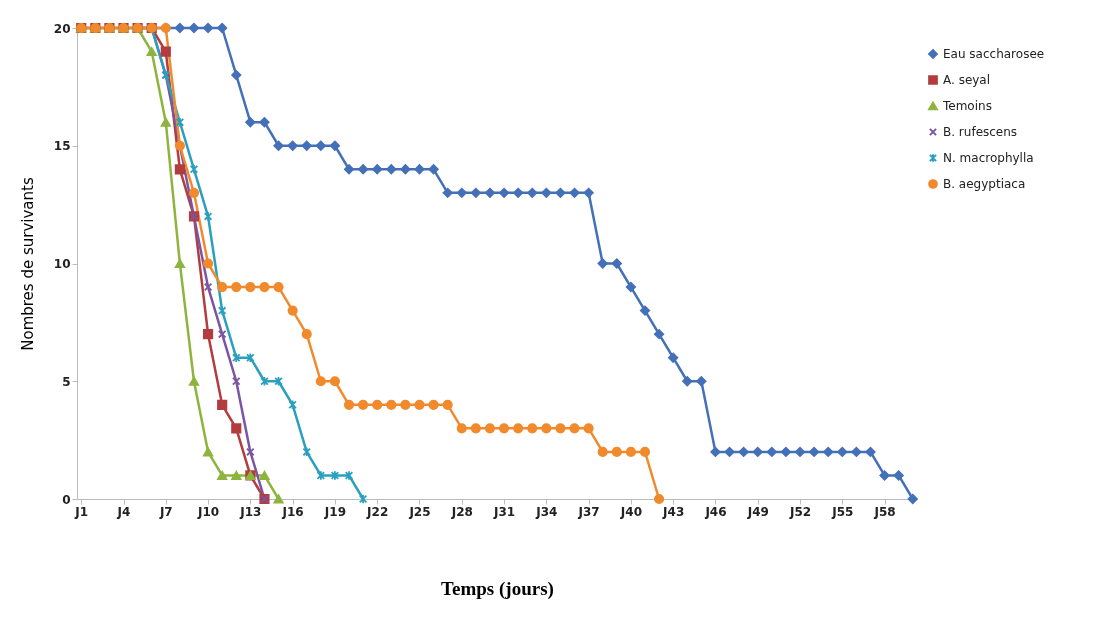  Describe the element at coordinates (66, 499) in the screenshot. I see `y-tick-label: 0` at that location.